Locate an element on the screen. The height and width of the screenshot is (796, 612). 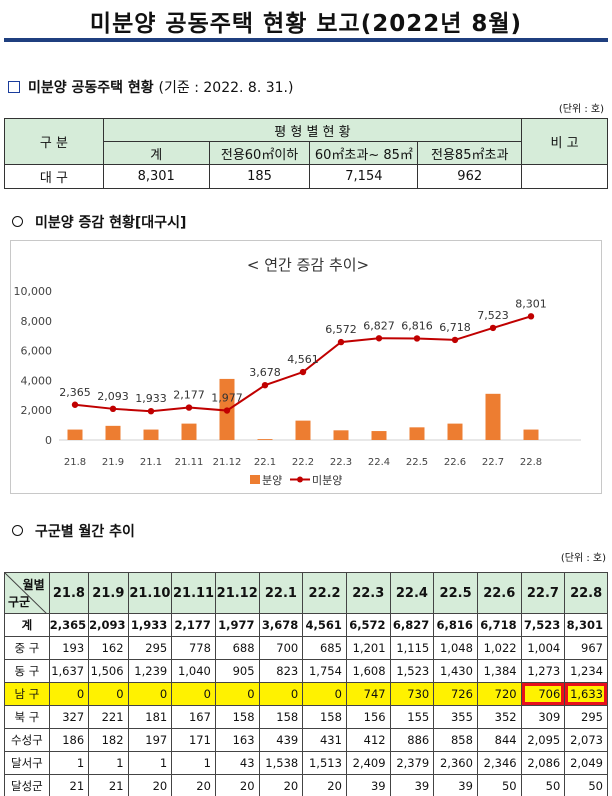
table-cell: 181 is located at coordinates (150, 717).